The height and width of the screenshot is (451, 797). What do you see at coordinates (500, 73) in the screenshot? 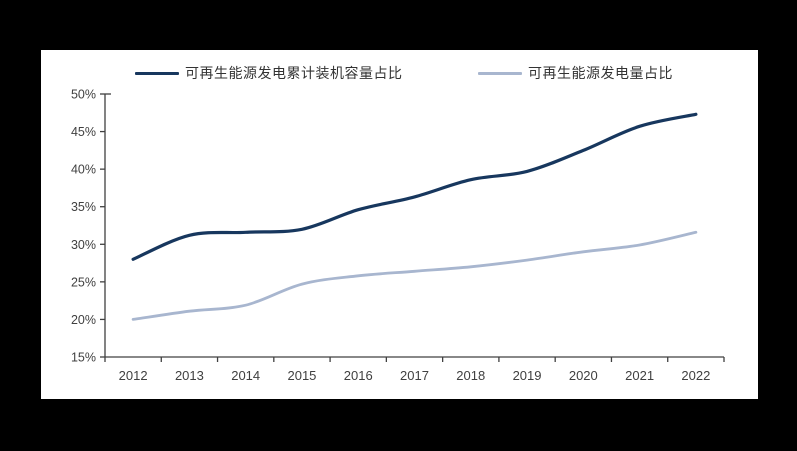
I see `legend-line-generation-icon` at bounding box center [500, 73].